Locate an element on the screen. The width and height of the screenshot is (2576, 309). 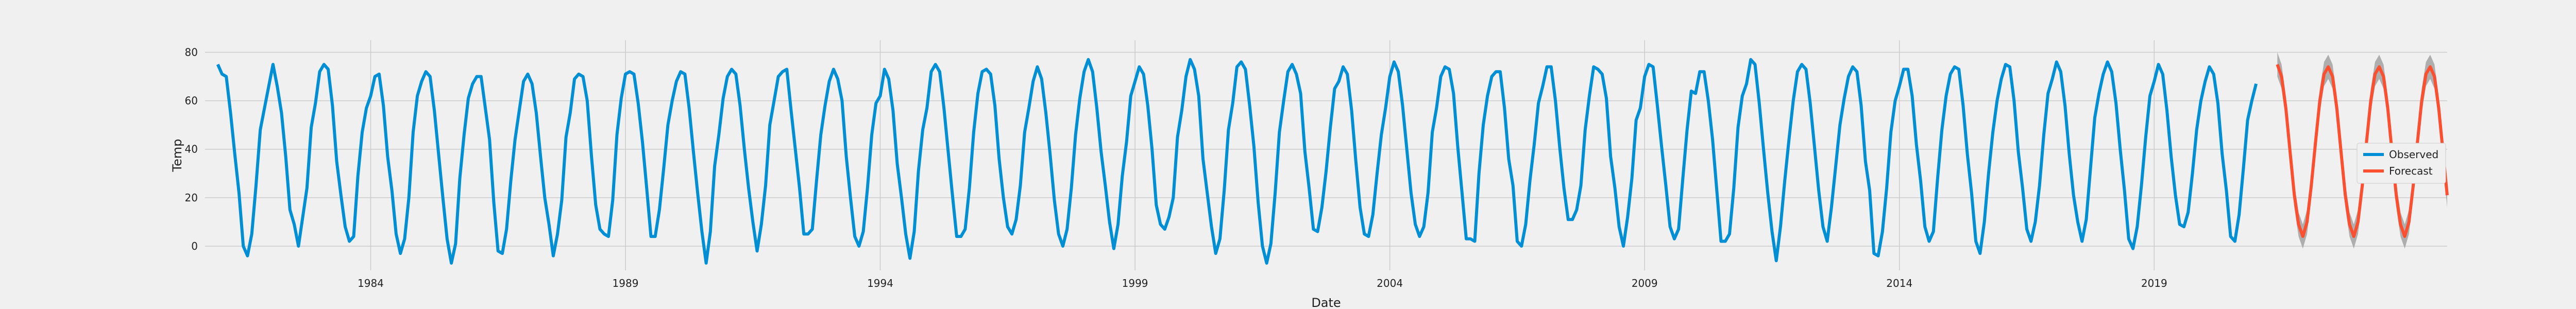
legend-label-forecast: Forecast is located at coordinates (2411, 171).